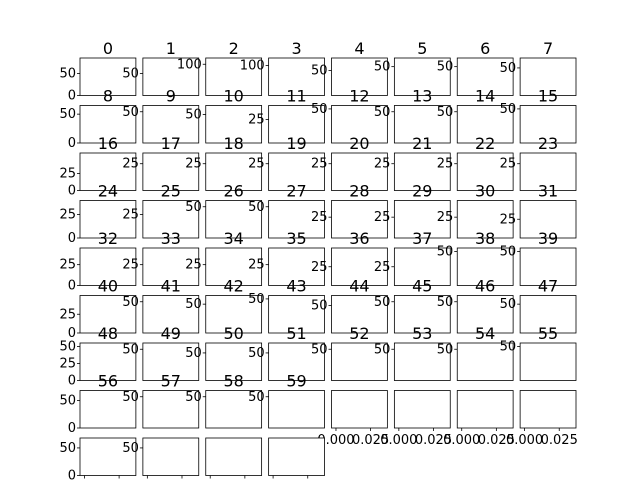 Image resolution: width=640 pixels, height=480 pixels. I want to click on panel-title: 41, so click(171, 286).